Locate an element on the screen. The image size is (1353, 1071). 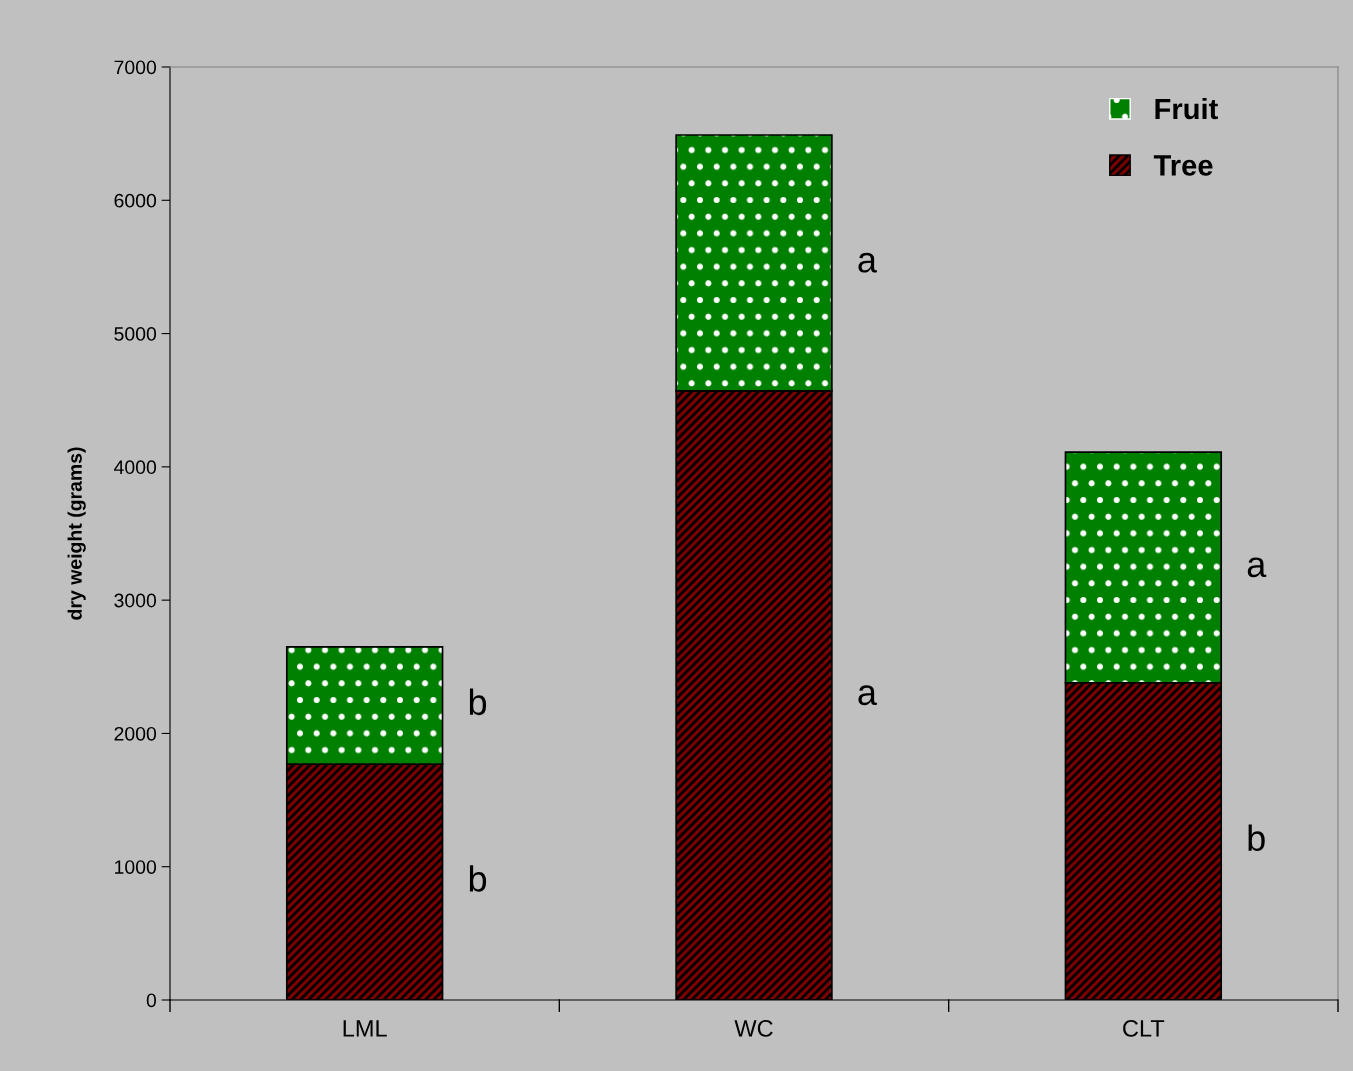
x-tick-label: WC is located at coordinates (753, 1028).